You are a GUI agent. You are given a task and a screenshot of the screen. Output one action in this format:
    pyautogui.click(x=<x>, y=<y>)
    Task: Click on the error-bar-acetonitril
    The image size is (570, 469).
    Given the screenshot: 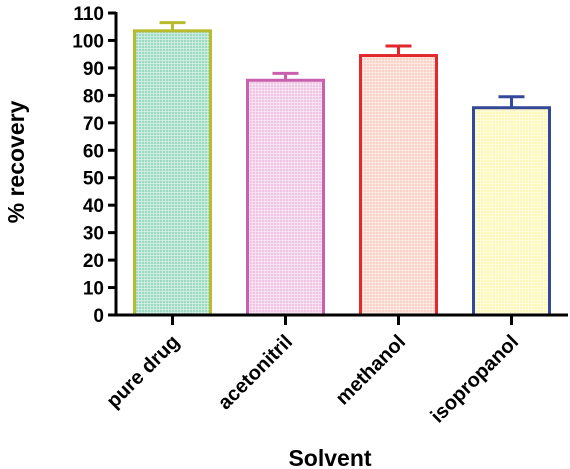 What is the action you would take?
    pyautogui.click(x=285, y=76)
    